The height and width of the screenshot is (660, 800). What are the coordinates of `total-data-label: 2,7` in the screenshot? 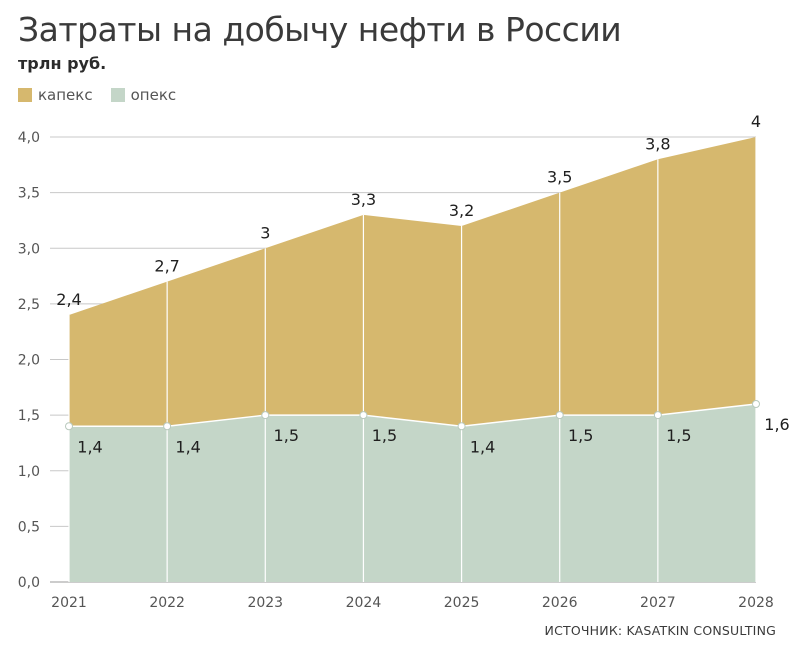 It's located at (166, 266).